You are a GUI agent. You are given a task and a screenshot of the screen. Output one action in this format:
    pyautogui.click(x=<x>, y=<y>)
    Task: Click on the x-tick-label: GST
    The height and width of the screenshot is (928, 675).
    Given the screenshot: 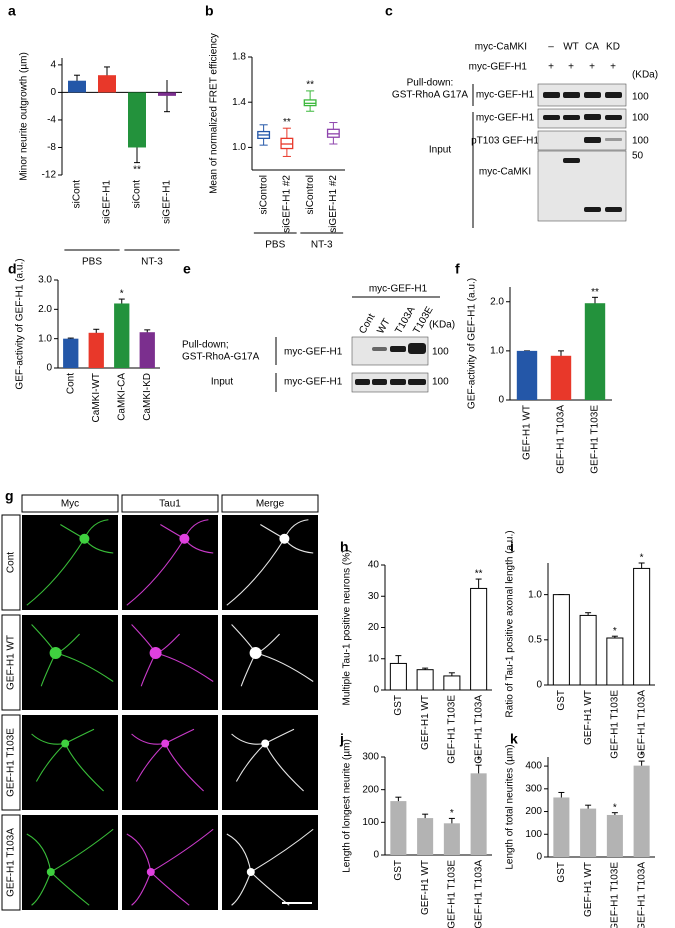 What is the action you would take?
    pyautogui.click(x=398, y=870)
    